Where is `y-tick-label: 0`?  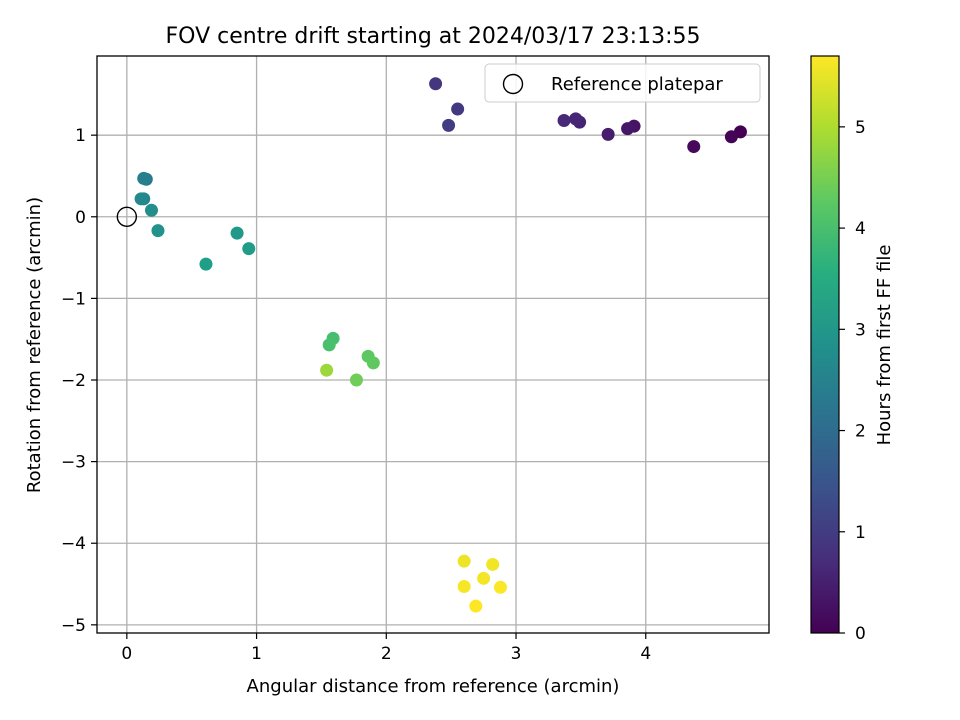
y-tick-label: 0 is located at coordinates (80, 218).